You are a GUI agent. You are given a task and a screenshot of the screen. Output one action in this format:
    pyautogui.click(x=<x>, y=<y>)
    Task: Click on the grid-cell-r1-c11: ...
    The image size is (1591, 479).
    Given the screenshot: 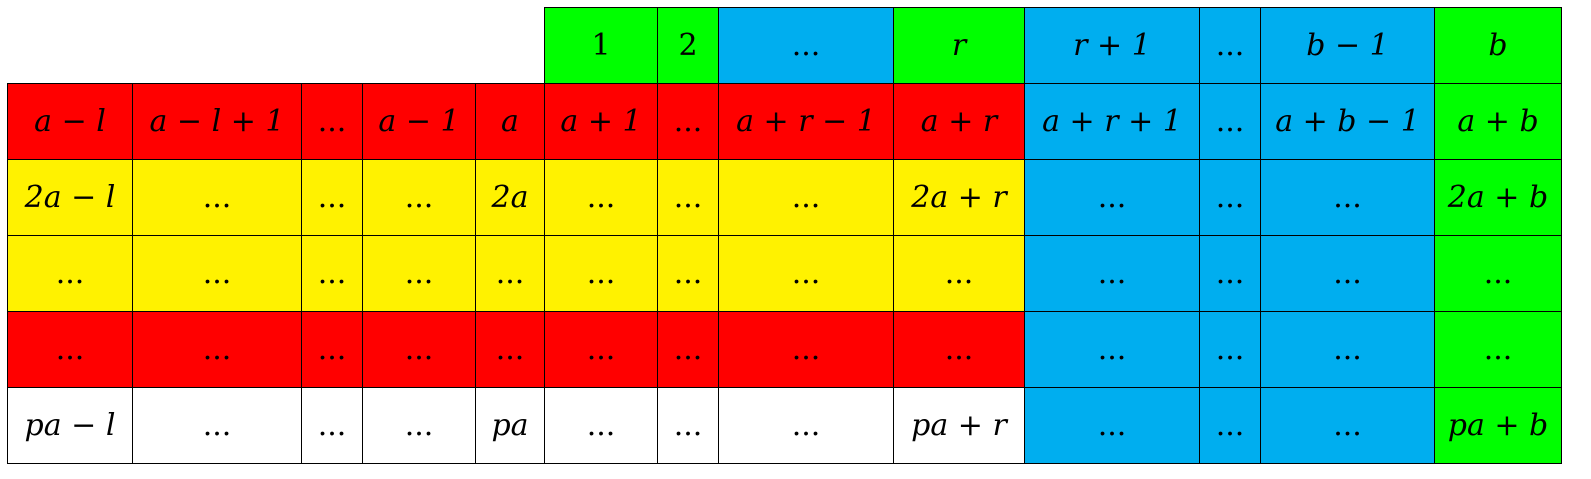 What is the action you would take?
    pyautogui.click(x=1230, y=121)
    